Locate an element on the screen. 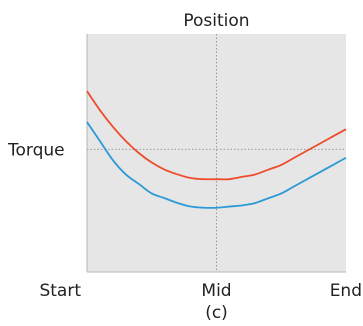 Image resolution: width=363 pixels, height=326 pixels. chart-title: Position is located at coordinates (216, 21).